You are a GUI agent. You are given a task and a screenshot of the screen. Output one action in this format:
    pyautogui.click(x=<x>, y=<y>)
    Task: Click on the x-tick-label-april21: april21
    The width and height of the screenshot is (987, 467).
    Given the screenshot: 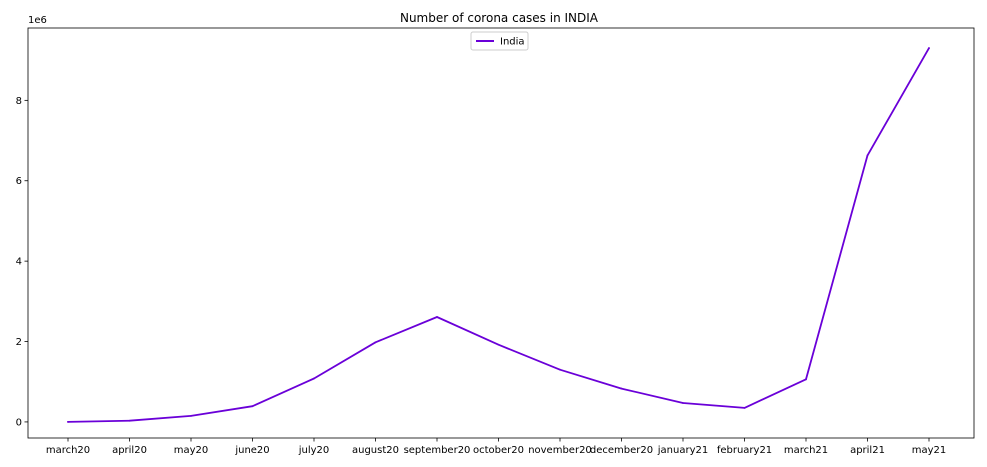 What is the action you would take?
    pyautogui.click(x=867, y=450)
    